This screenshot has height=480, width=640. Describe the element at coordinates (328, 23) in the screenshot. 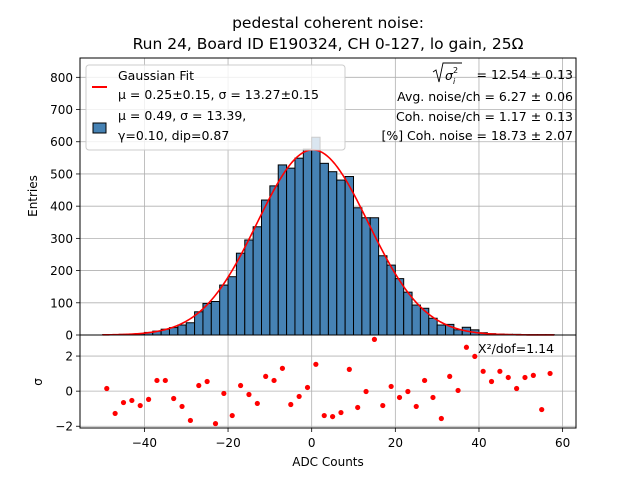

I see `chart-title-line1: pedestal coherent noise:` at that location.